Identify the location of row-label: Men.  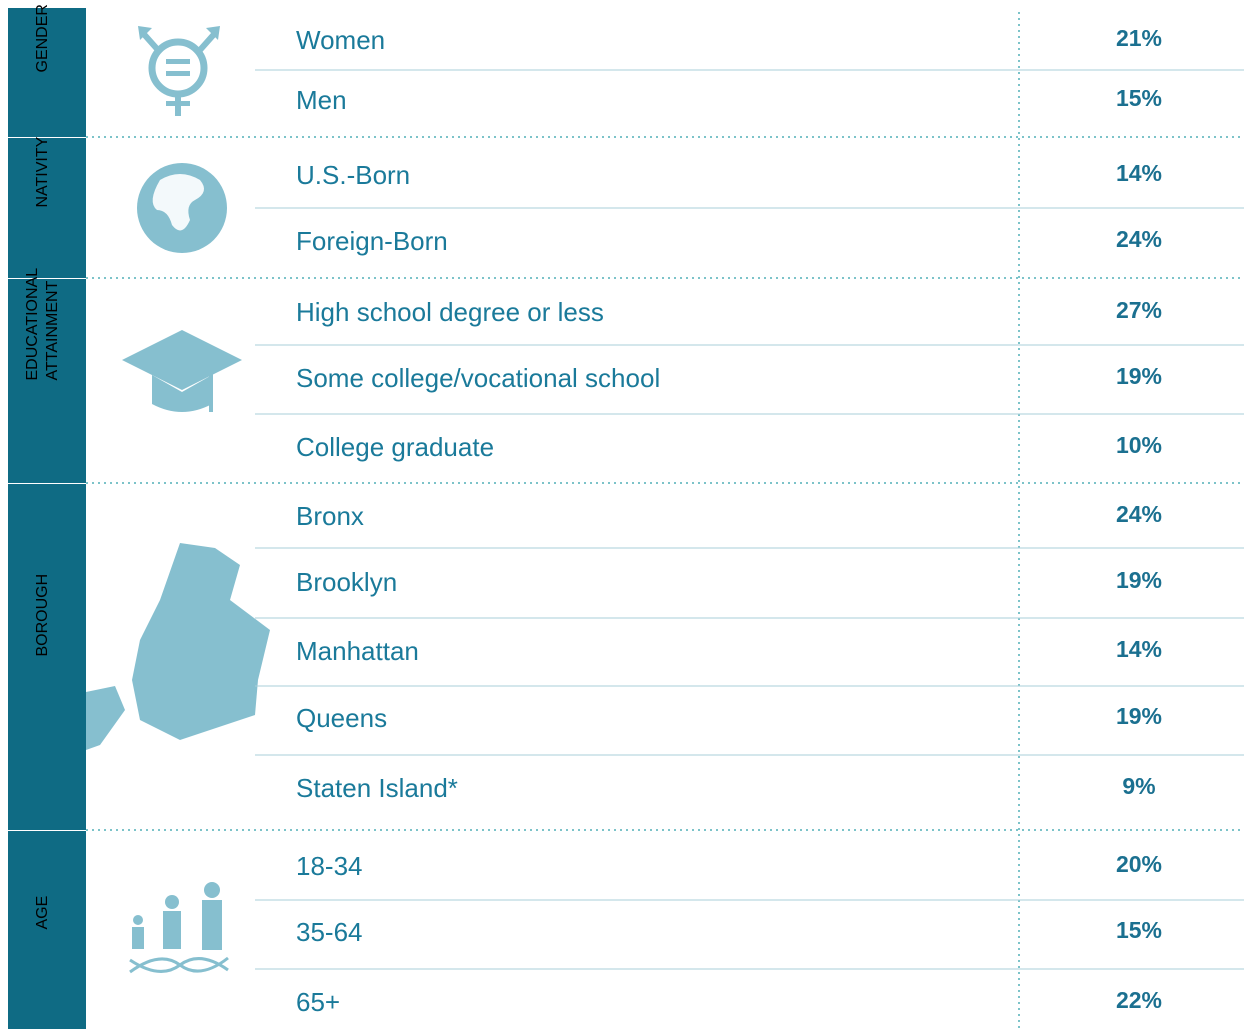
(321, 100).